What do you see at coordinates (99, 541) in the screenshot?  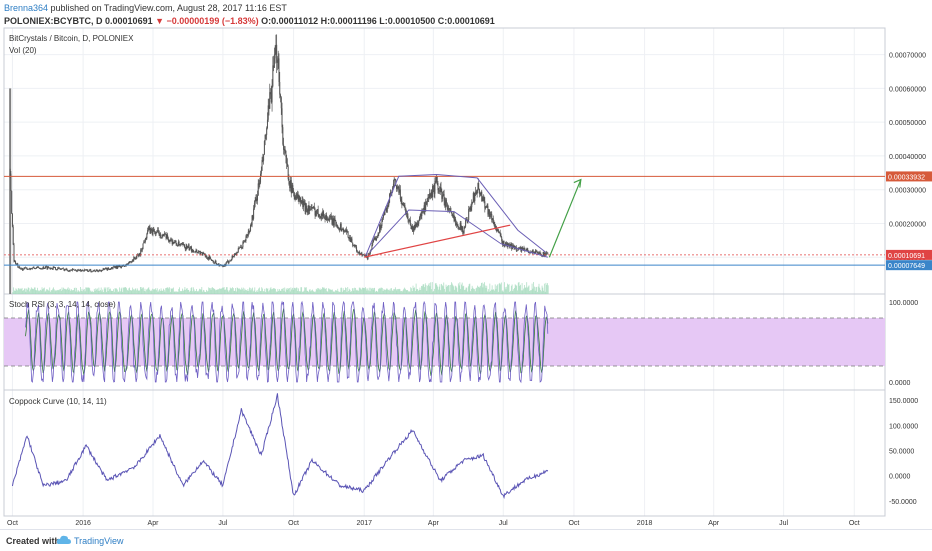 I see `footer-brand-link: TradingView` at bounding box center [99, 541].